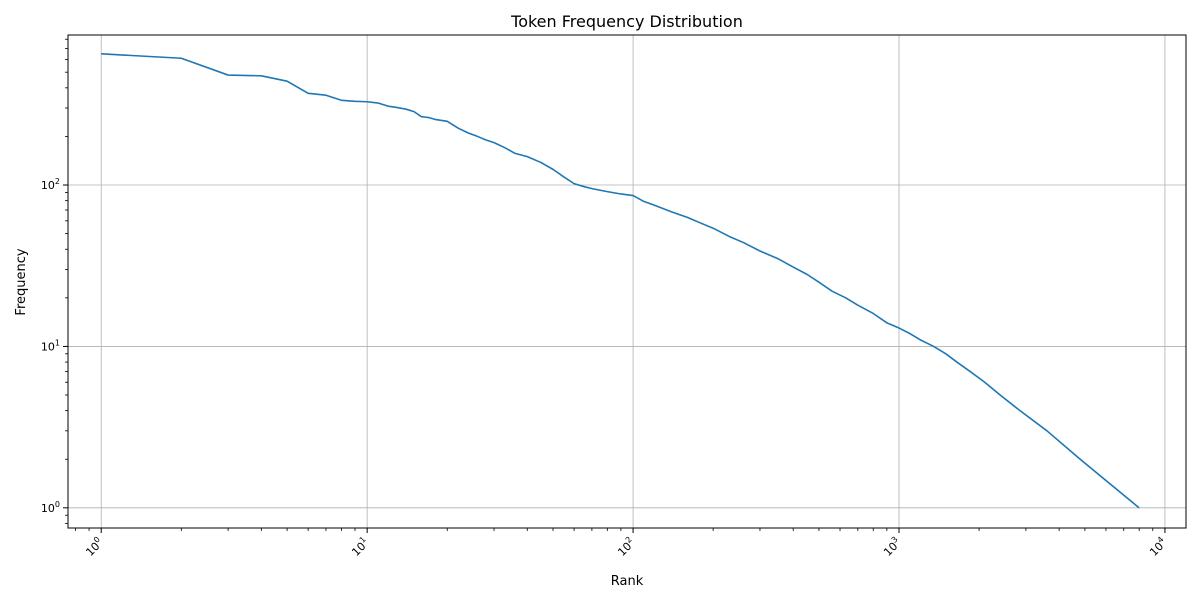  I want to click on y-tick-label: 10², so click(50, 184).